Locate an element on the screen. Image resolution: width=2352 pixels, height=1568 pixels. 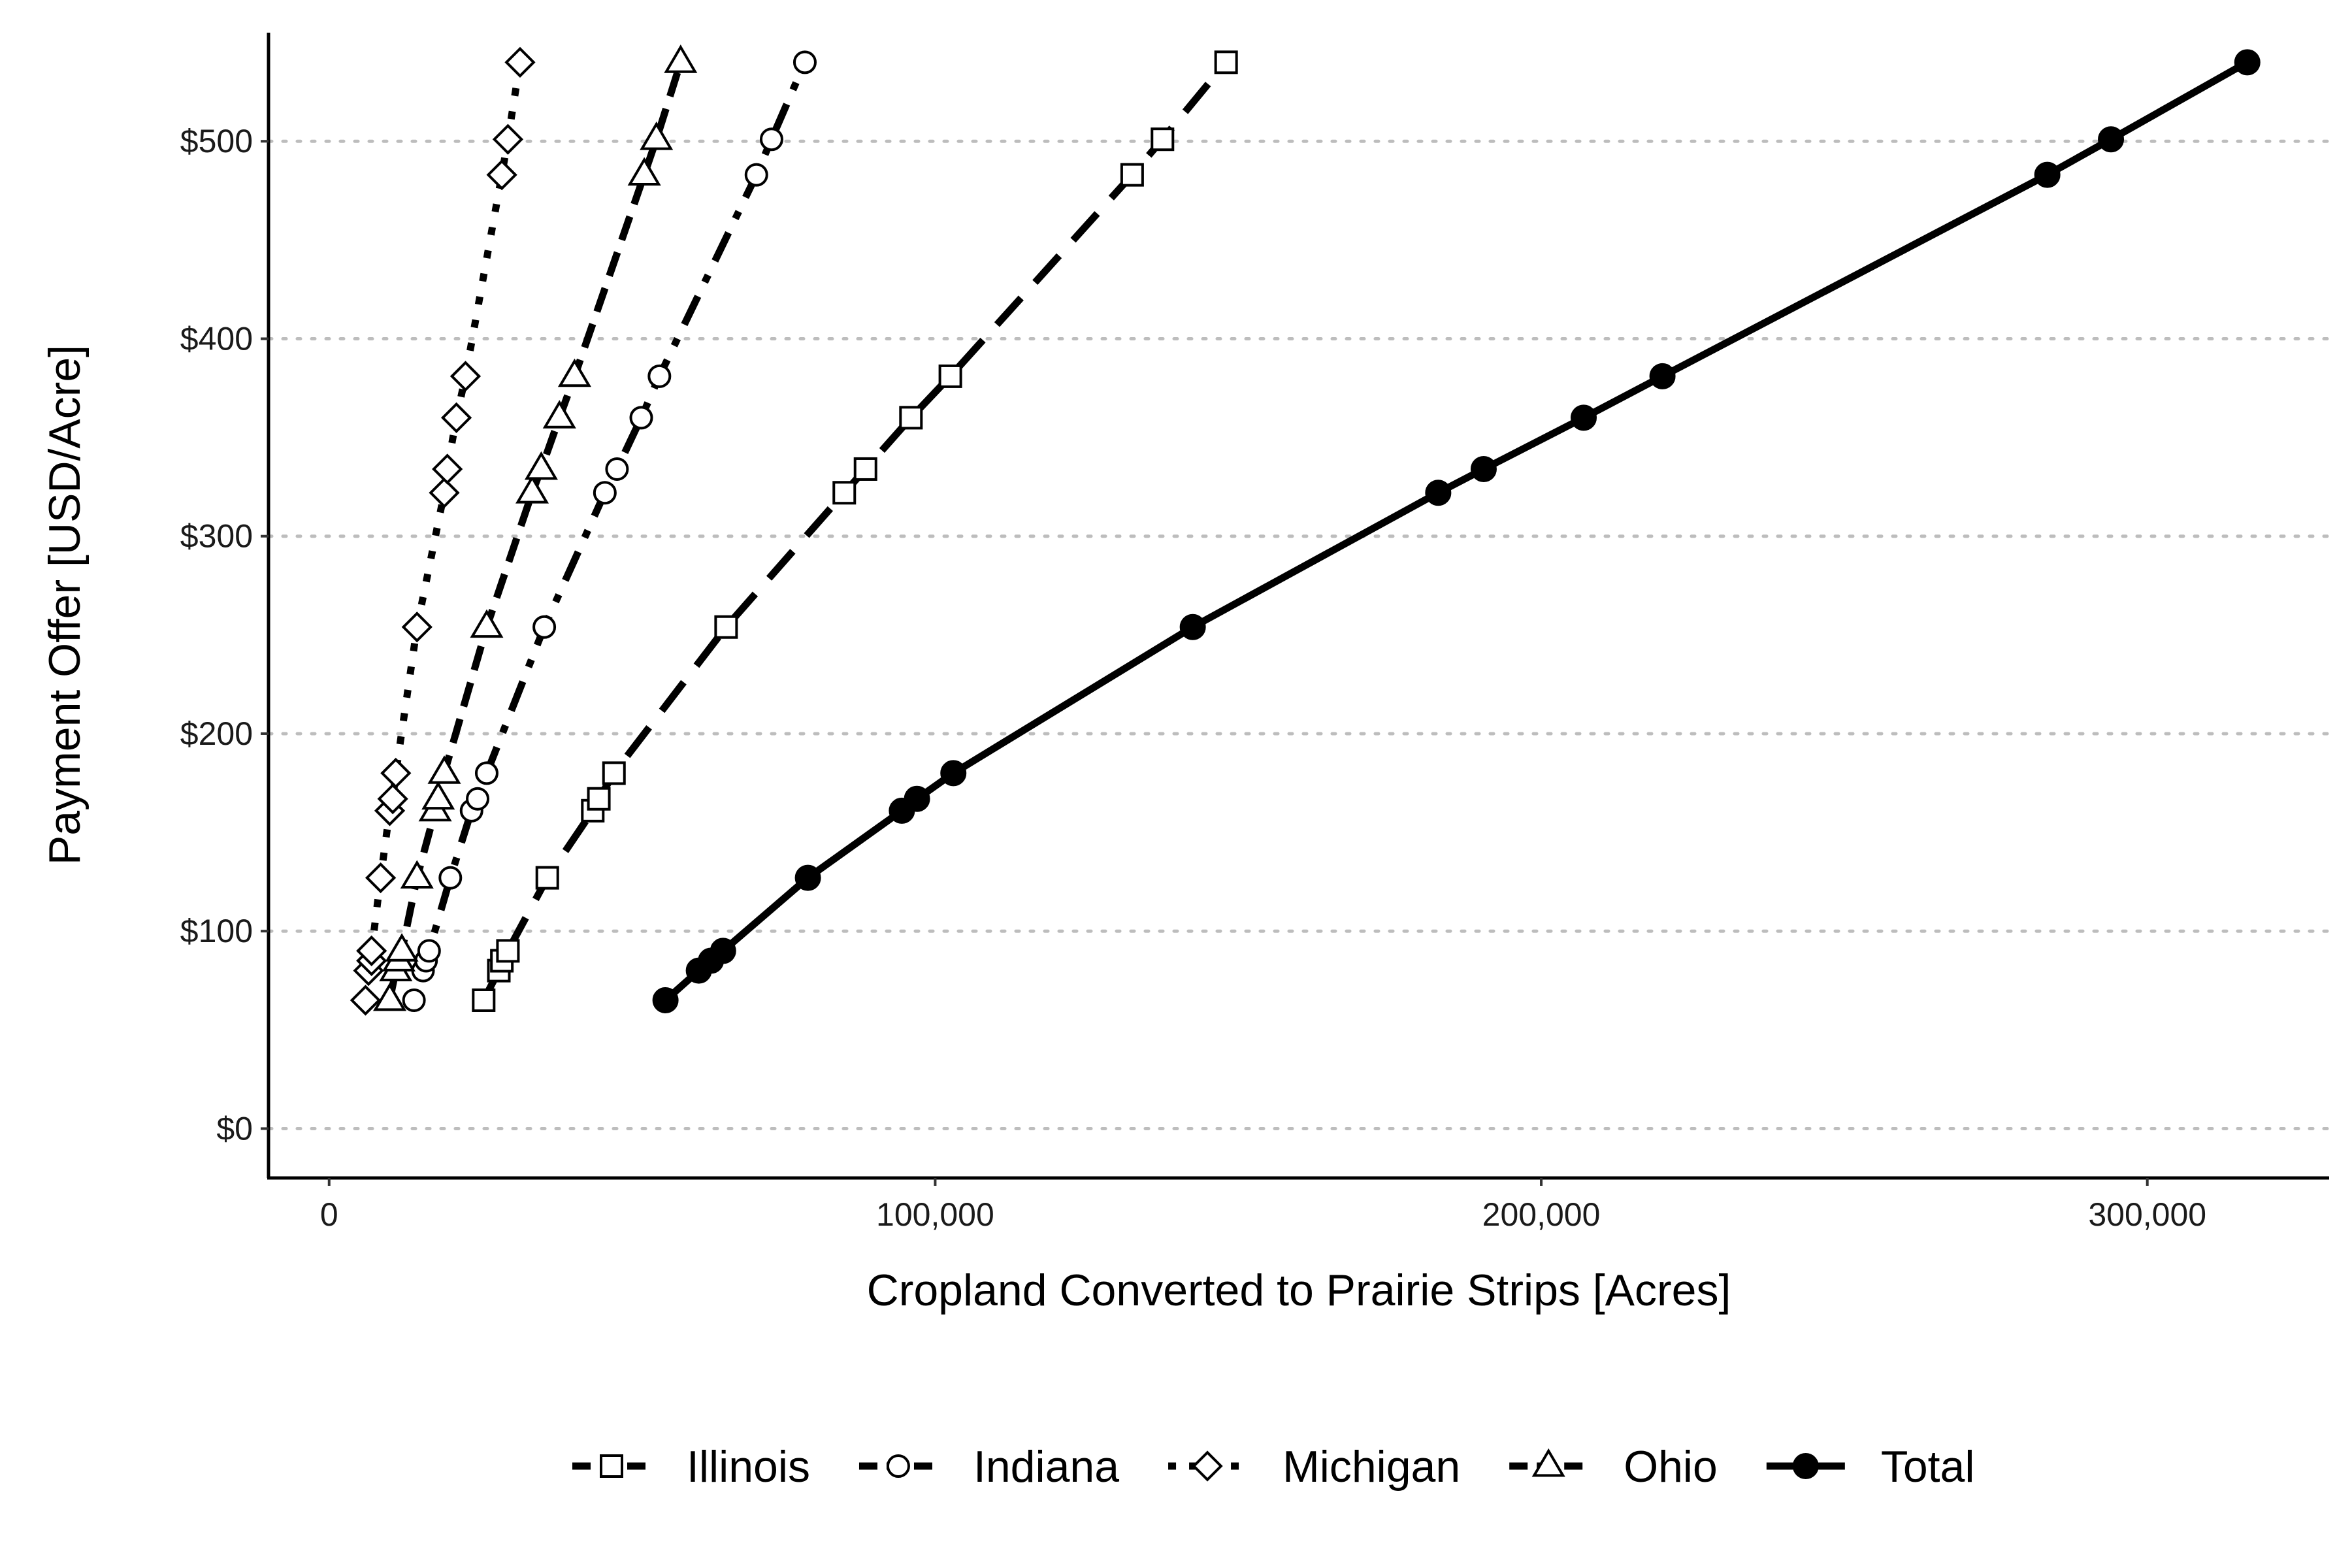
series-ohio is located at coordinates (535, 527).